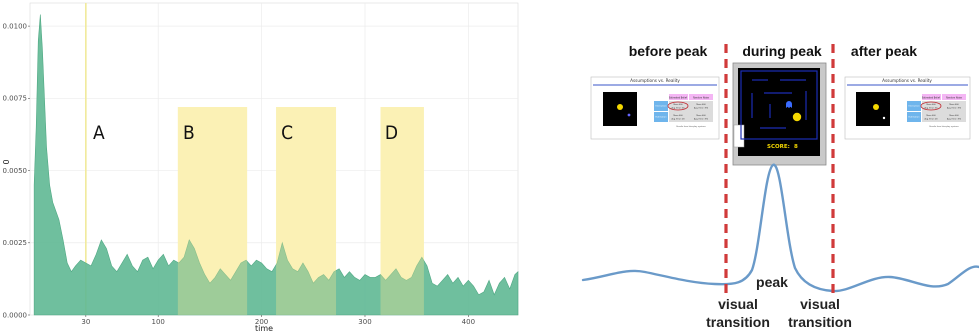 Image resolution: width=979 pixels, height=333 pixels. What do you see at coordinates (931, 98) in the screenshot?
I see `after-header-left: Estimated Belief` at bounding box center [931, 98].